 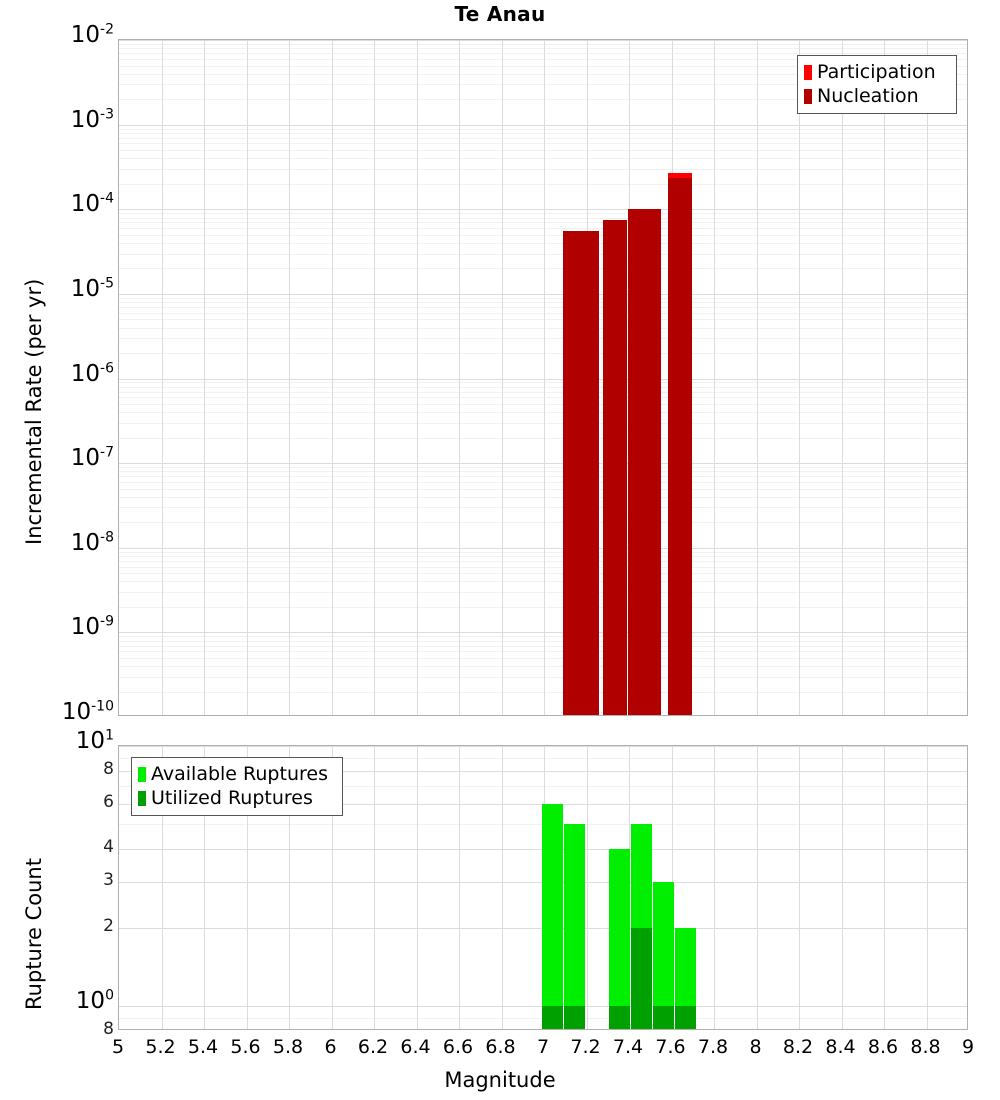 I want to click on legend-label: Participation, so click(x=876, y=71).